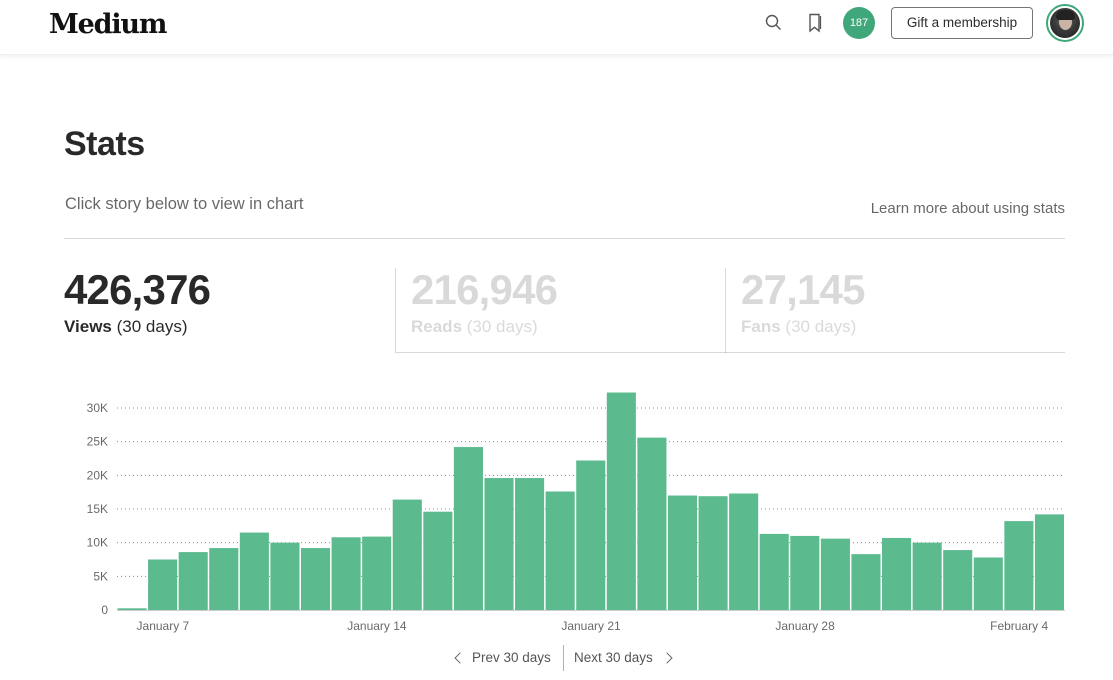 This screenshot has height=680, width=1113. Describe the element at coordinates (563, 658) in the screenshot. I see `pager-divider` at that location.